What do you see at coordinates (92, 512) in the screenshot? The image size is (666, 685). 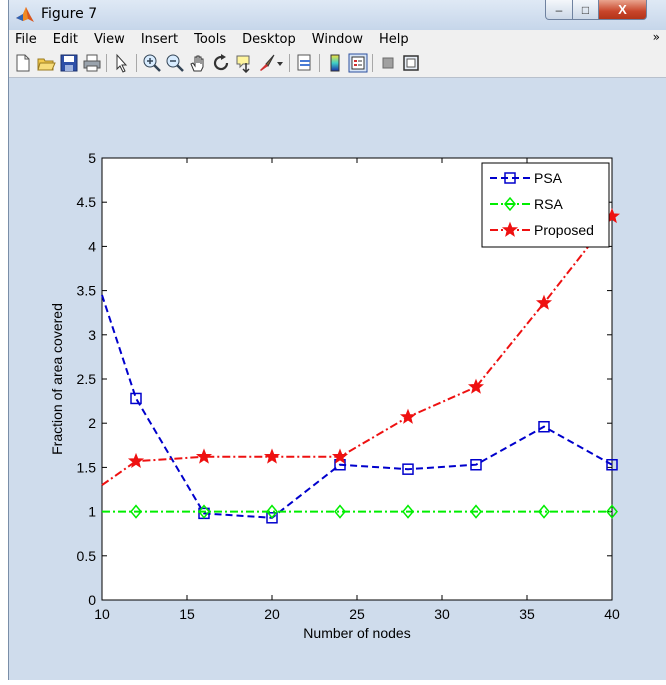 I see `y-tick-label: 1` at bounding box center [92, 512].